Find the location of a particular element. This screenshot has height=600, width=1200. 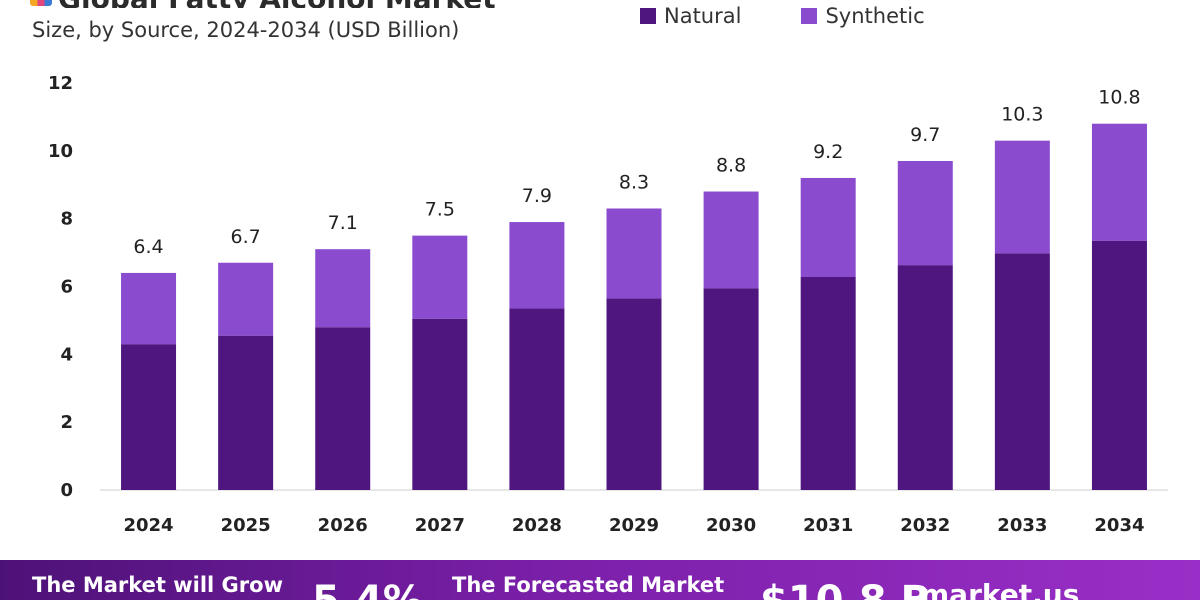

x-tick-label-2029: 2029 is located at coordinates (634, 525).